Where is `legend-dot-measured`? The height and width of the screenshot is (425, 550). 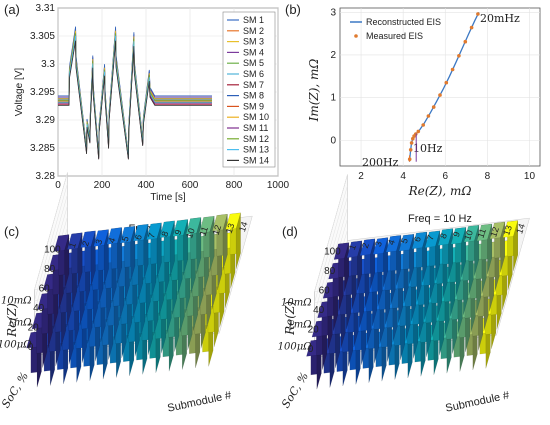
legend-dot-measured is located at coordinates (356, 36).